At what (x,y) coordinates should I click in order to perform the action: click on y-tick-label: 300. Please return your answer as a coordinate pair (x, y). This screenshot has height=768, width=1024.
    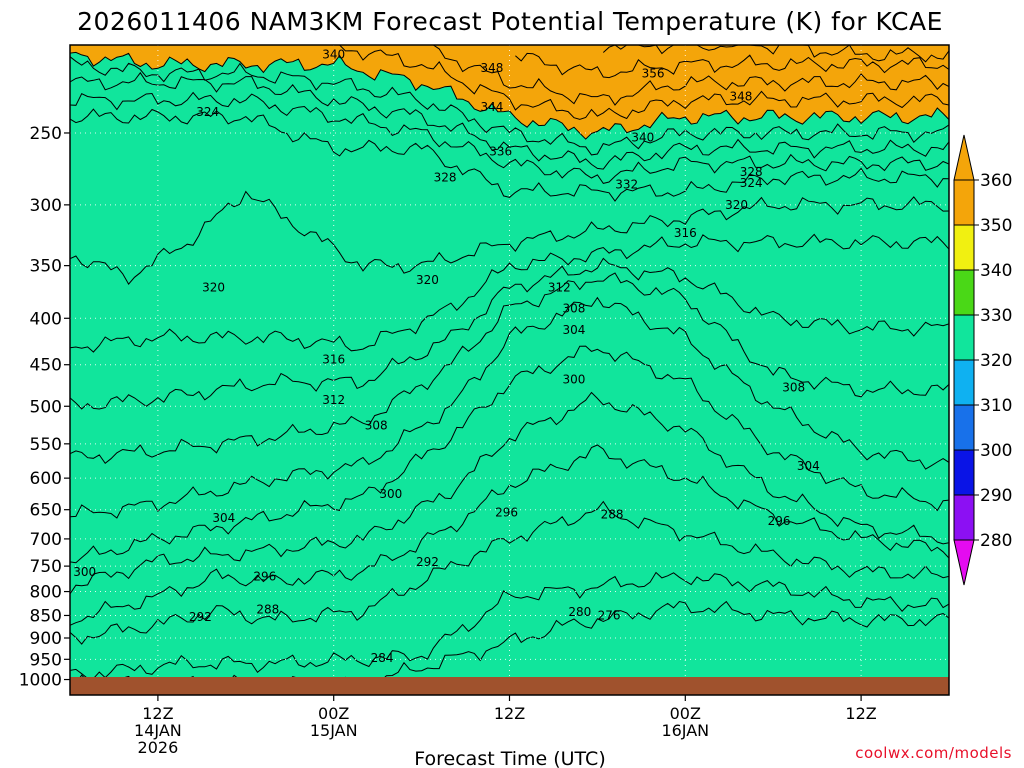
    Looking at the image, I should click on (46, 206).